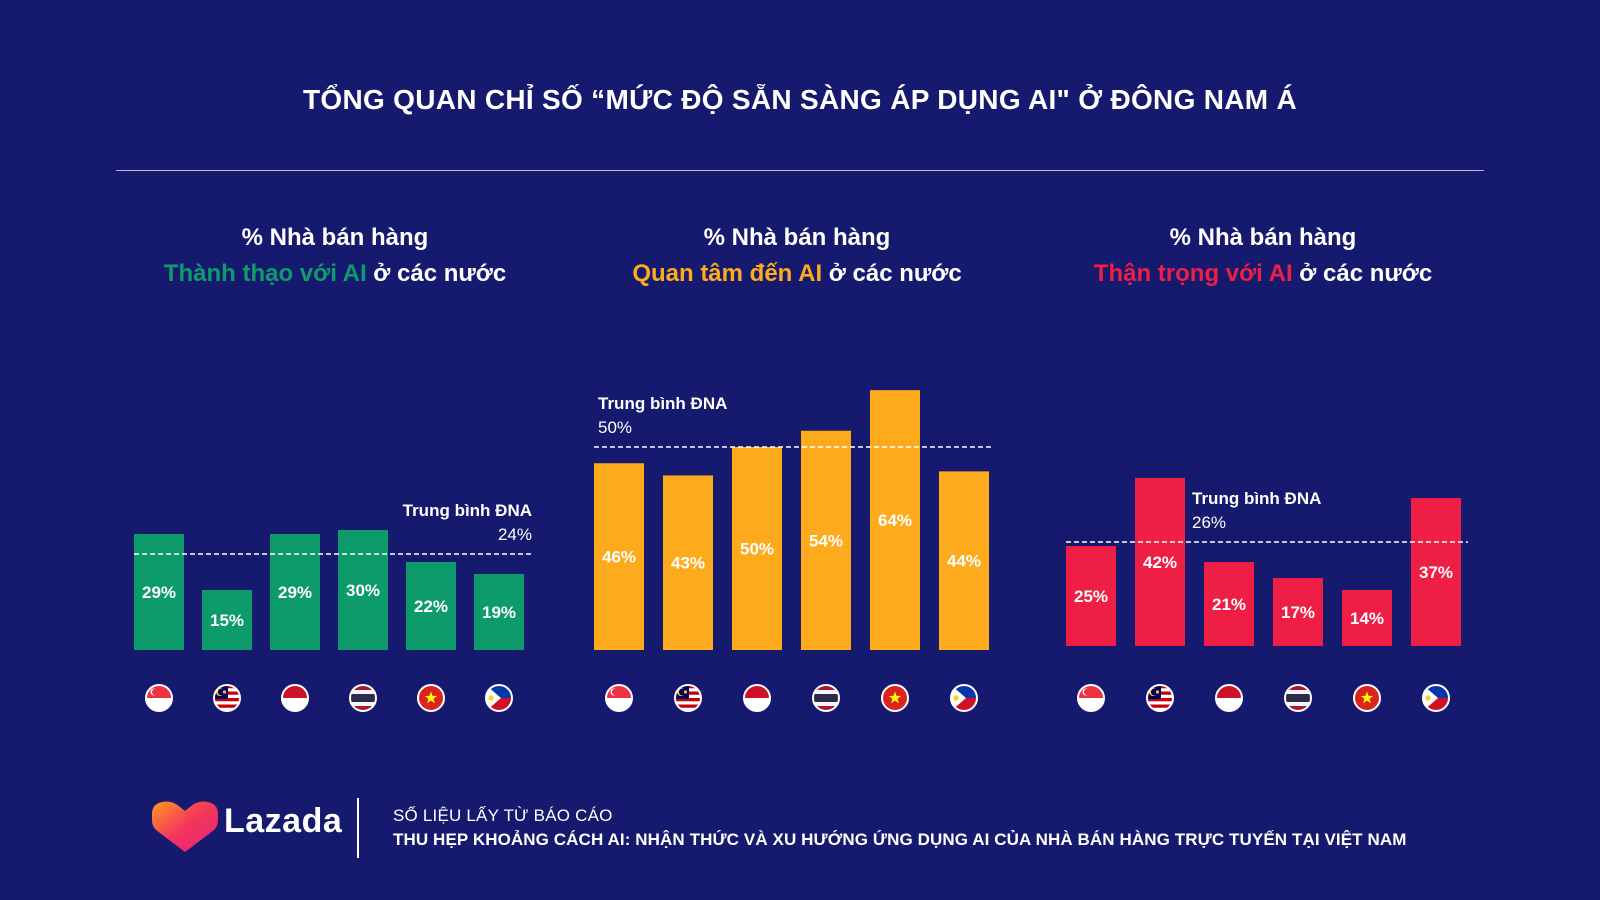 The image size is (1600, 900). Describe the element at coordinates (334, 606) in the screenshot. I see `bar-chart-proficient: 29% 15% 29% 30% 22% 19% Trung bình ĐNA 24%` at that location.